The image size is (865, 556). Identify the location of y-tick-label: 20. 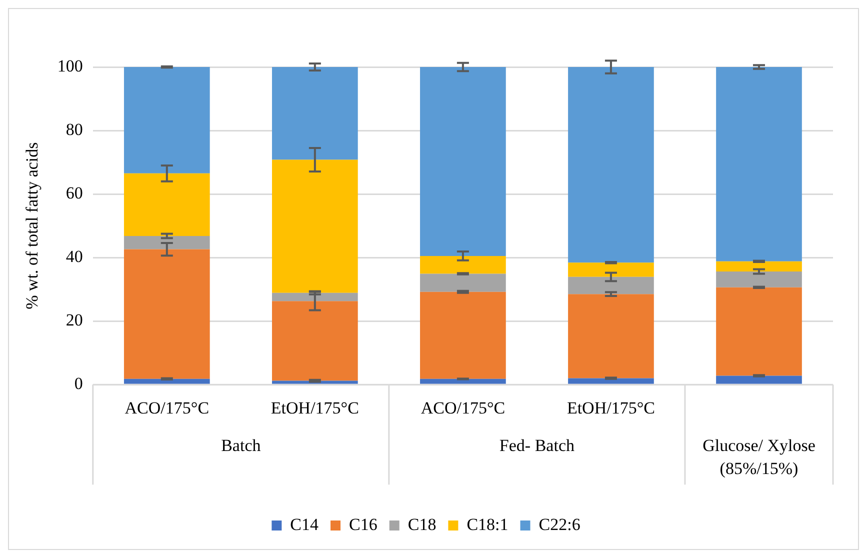
(74, 320).